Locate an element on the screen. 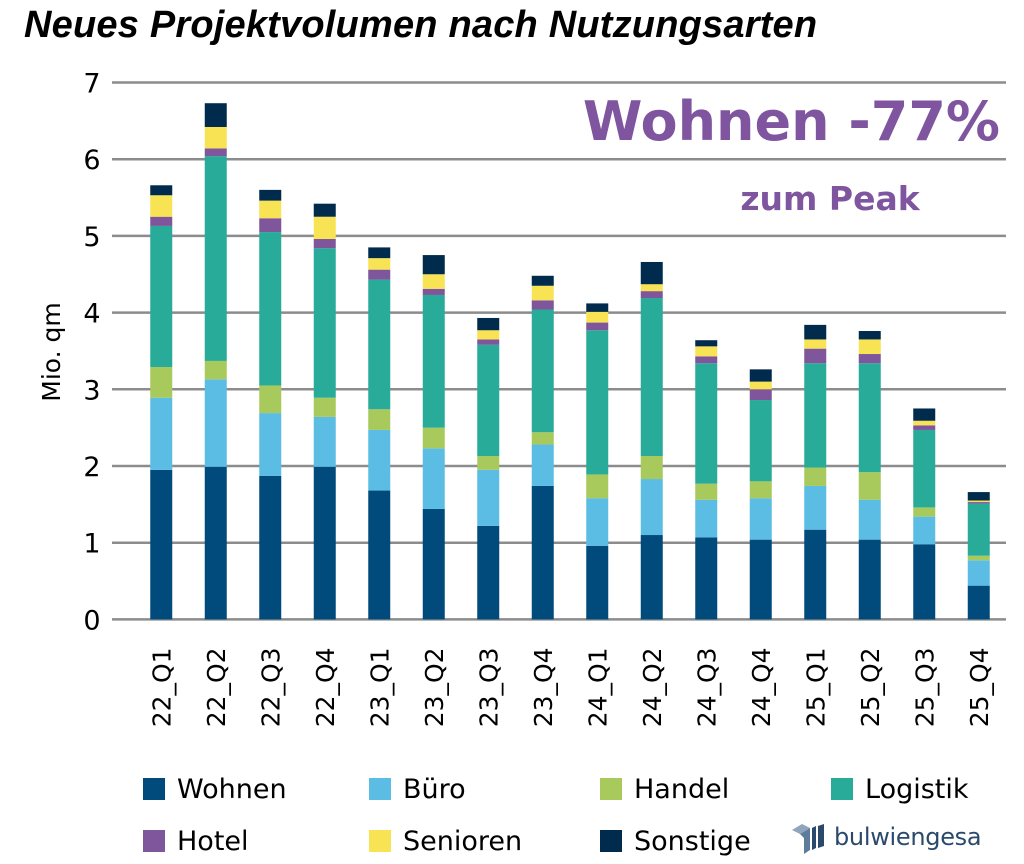 The width and height of the screenshot is (1024, 864). y-axis-ticks: 0 1 2 3 4 5 6 7 is located at coordinates (91, 353).